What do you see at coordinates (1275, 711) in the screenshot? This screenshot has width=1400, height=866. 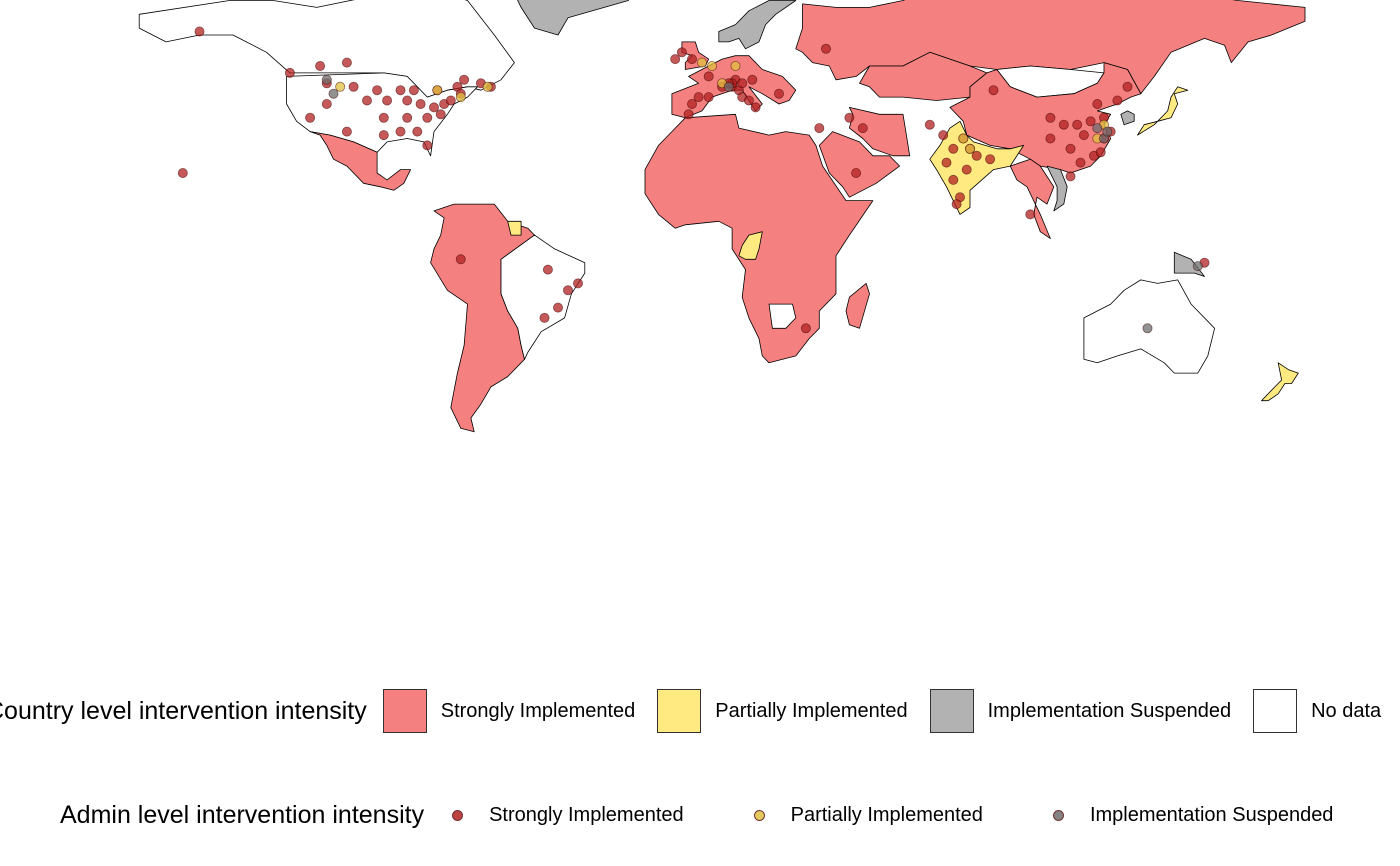 I see `legend-swatch-nodata` at bounding box center [1275, 711].